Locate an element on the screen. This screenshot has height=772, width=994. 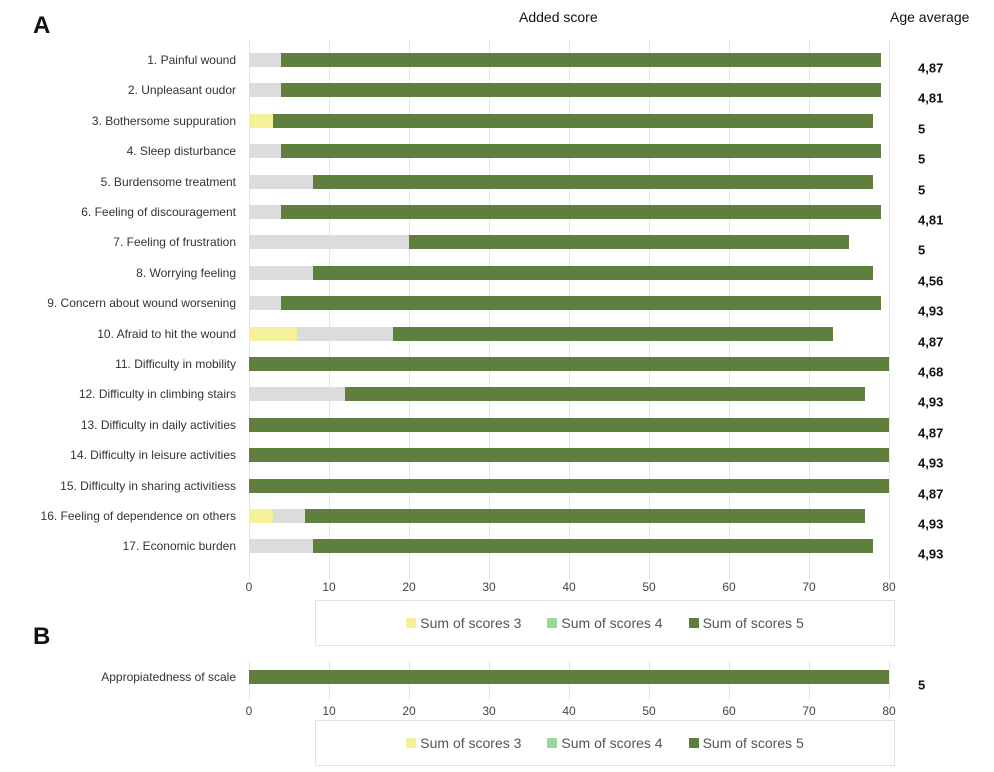
age-average-value: 4,56 is located at coordinates (931, 281).